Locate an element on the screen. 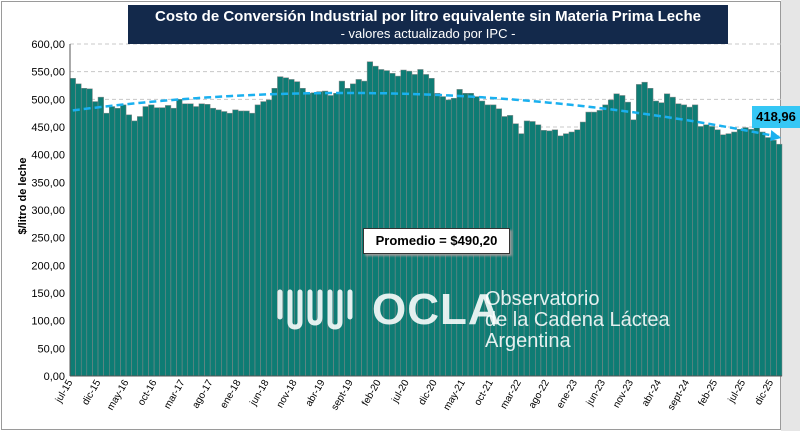 This screenshot has width=800, height=431. x-tick-label: jun-18 is located at coordinates (260, 393).